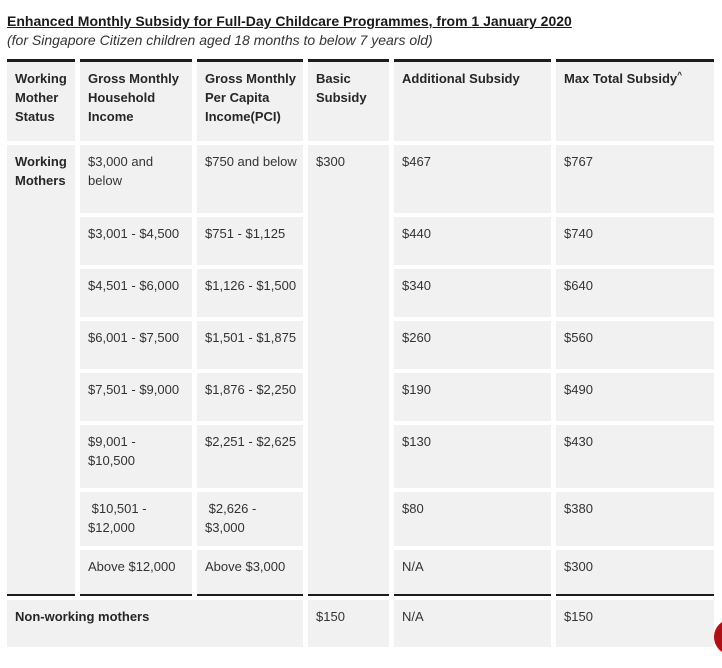  I want to click on cell-additional-subsidy: N/A, so click(472, 572).